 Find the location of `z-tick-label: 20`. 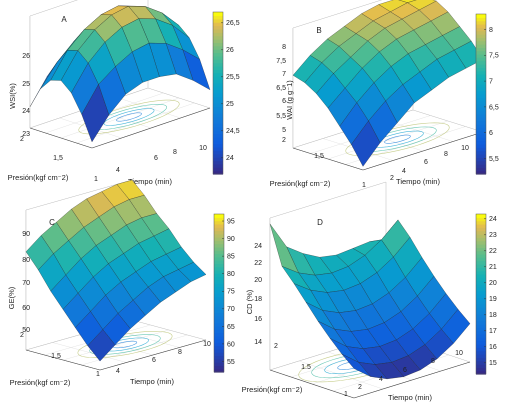

z-tick-label: 20 is located at coordinates (258, 280).